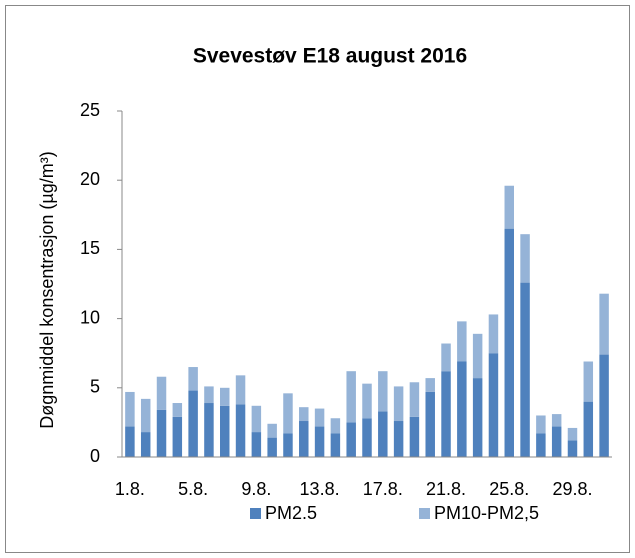  What do you see at coordinates (572, 489) in the screenshot?
I see `x-tick-label: 29.8.` at bounding box center [572, 489].